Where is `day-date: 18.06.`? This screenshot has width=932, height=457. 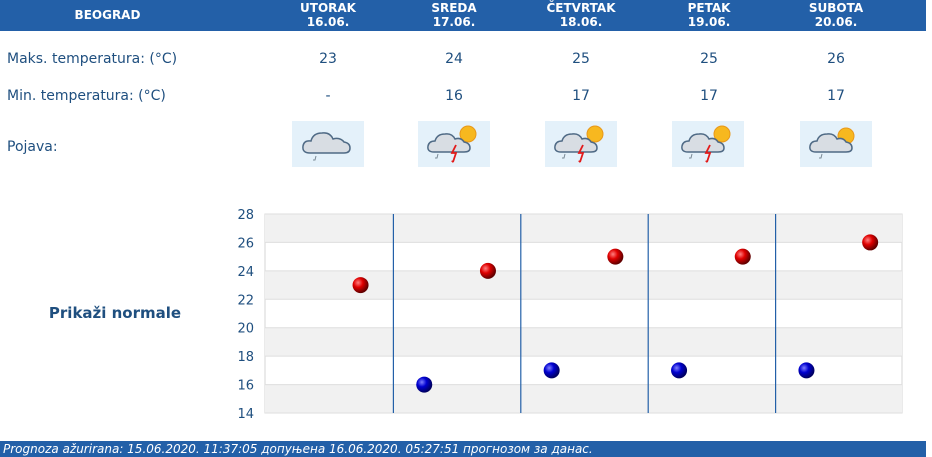 day-date: 18.06. is located at coordinates (581, 22).